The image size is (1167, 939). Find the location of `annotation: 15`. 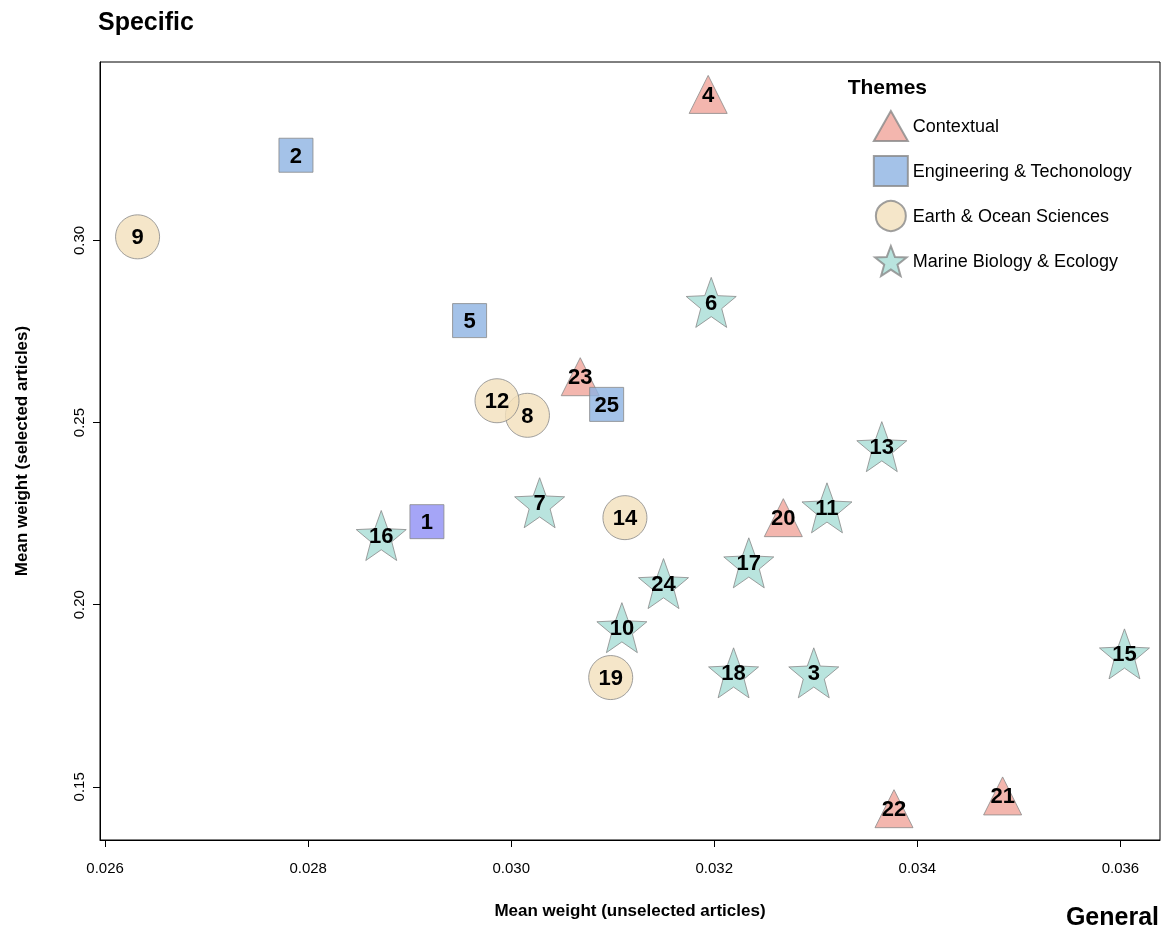

annotation: 15 is located at coordinates (1124, 654).